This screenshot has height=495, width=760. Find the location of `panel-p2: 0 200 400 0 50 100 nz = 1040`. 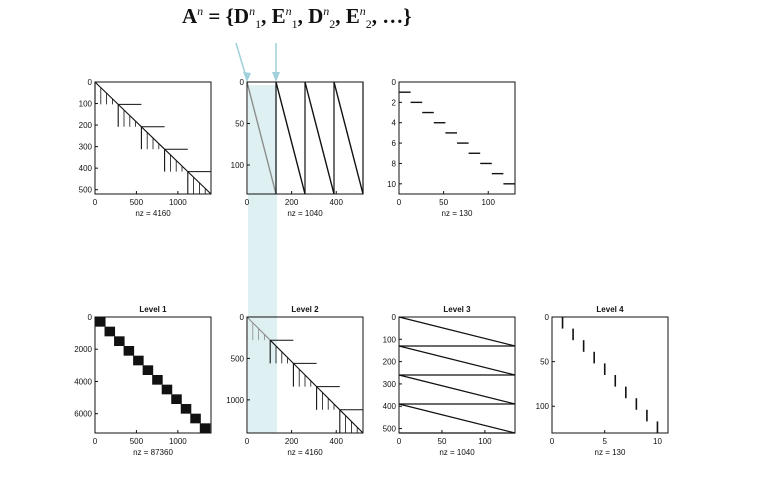

panel-p2: 0 200 400 0 50 100 nz = 1040 is located at coordinates (297, 148).